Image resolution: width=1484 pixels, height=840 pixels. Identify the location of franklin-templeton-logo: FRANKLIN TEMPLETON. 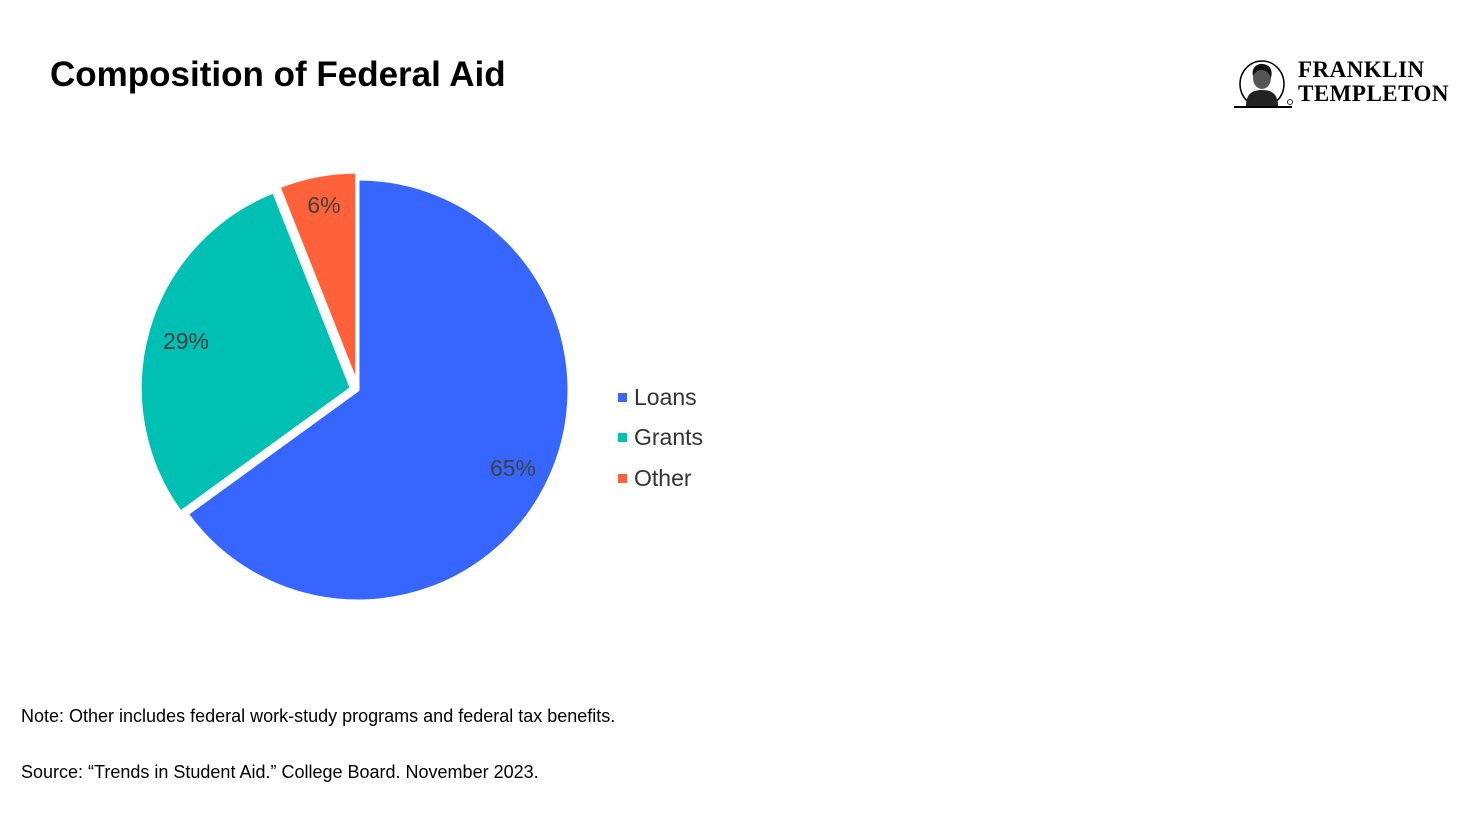
(1352, 85).